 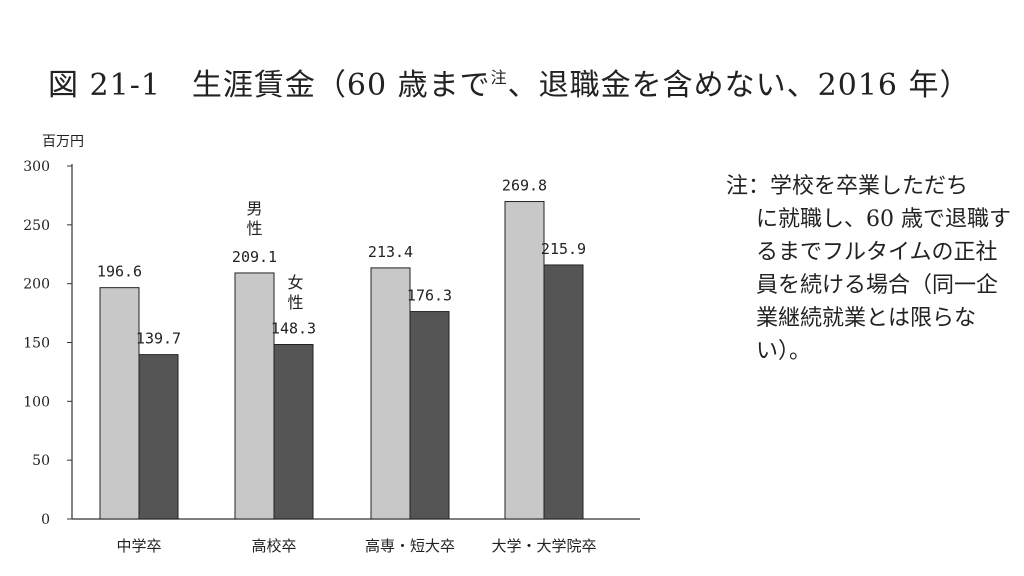 What do you see at coordinates (36, 167) in the screenshot?
I see `y-tick-label: 300` at bounding box center [36, 167].